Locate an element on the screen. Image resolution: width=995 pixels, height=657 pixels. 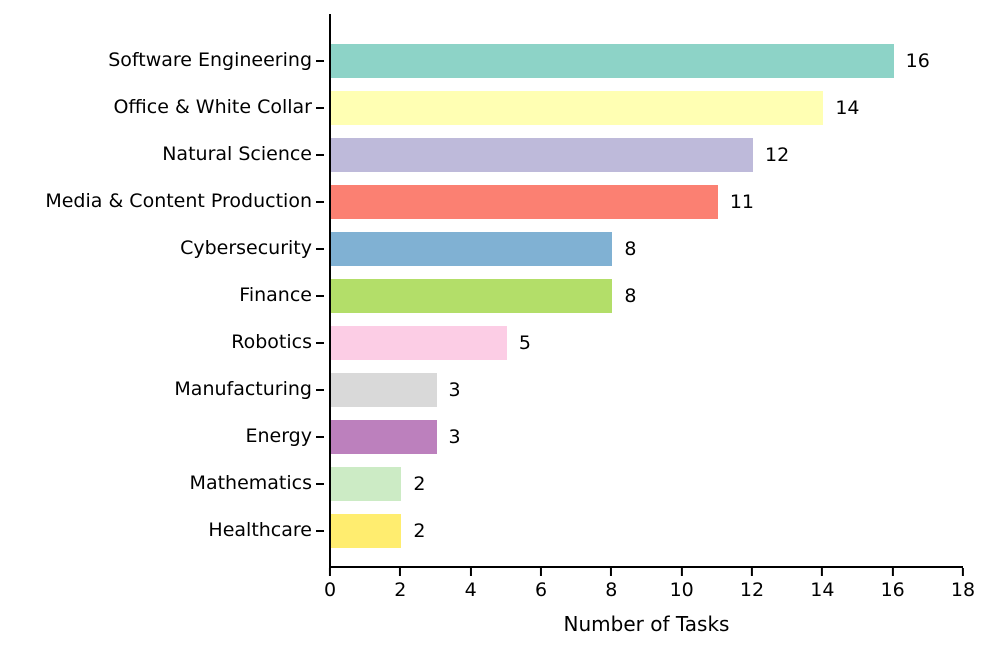
category-label: Office & White Collar is located at coordinates (212, 107).